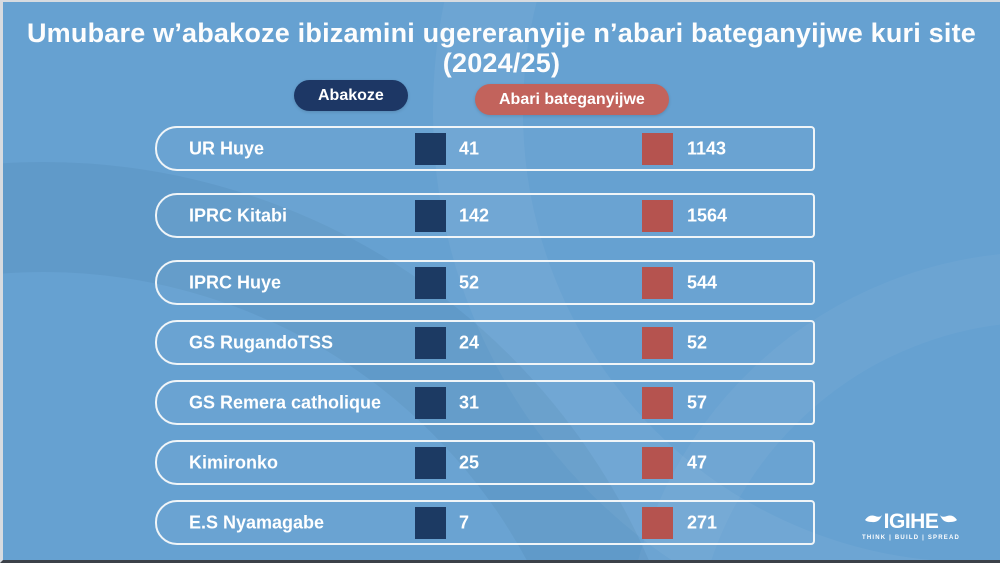 The image size is (1000, 563). Describe the element at coordinates (697, 462) in the screenshot. I see `abari-value: 47` at that location.